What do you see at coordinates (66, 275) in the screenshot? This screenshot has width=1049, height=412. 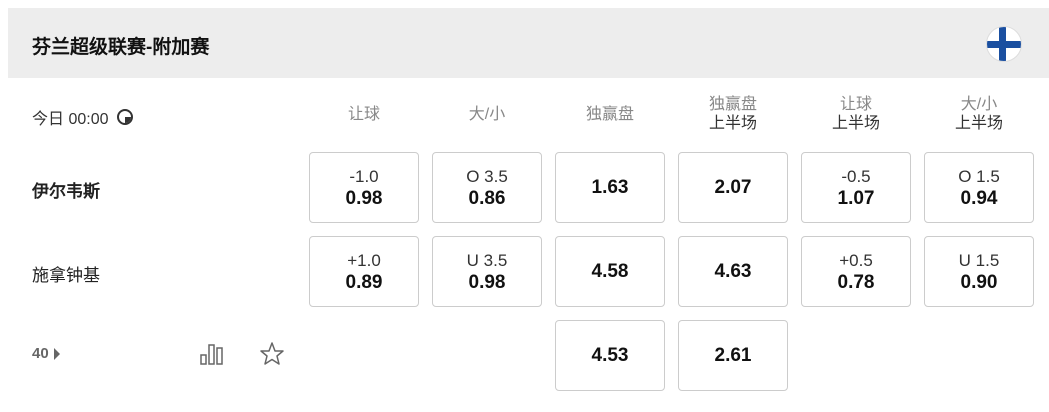 I see `team-name: 施拿钟基` at bounding box center [66, 275].